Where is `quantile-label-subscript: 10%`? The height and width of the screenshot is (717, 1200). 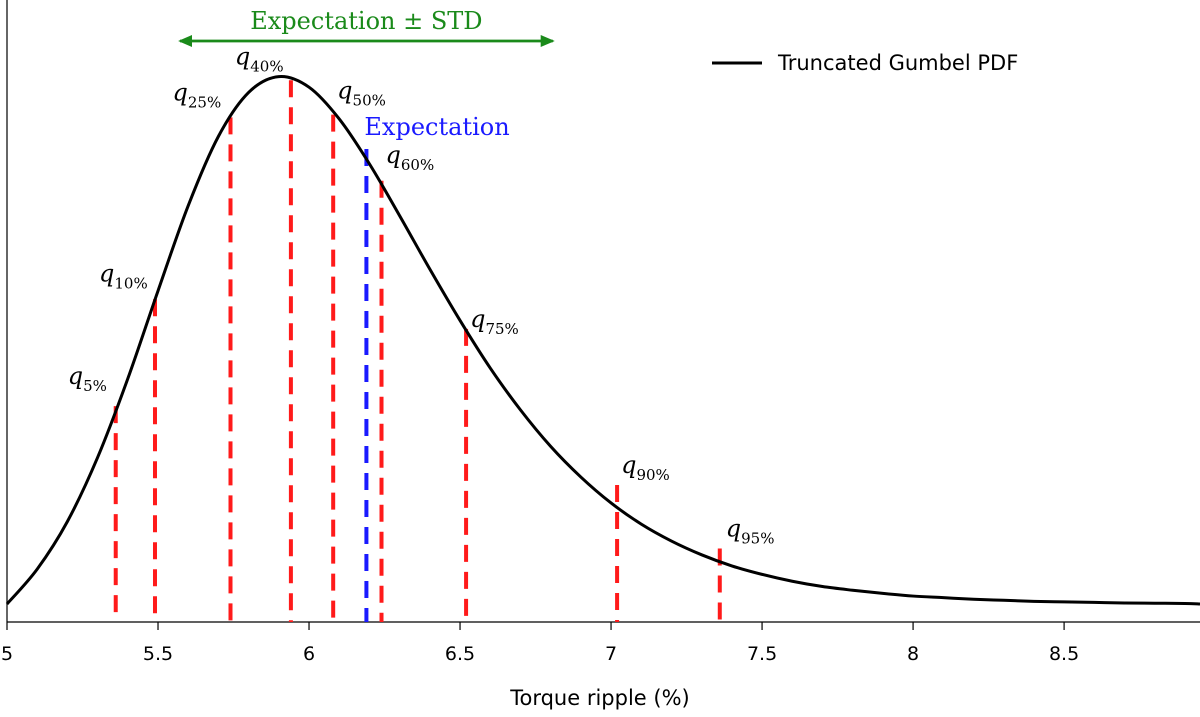 quantile-label-subscript: 10% is located at coordinates (130, 283).